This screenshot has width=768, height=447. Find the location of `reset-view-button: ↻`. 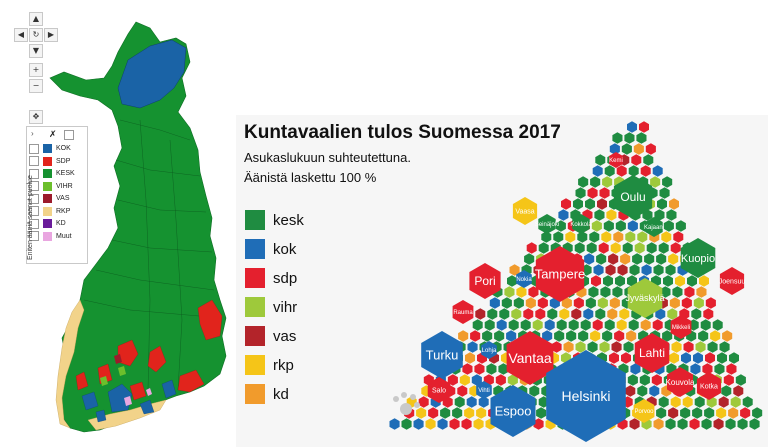

reset-view-button: ↻ is located at coordinates (36, 35).